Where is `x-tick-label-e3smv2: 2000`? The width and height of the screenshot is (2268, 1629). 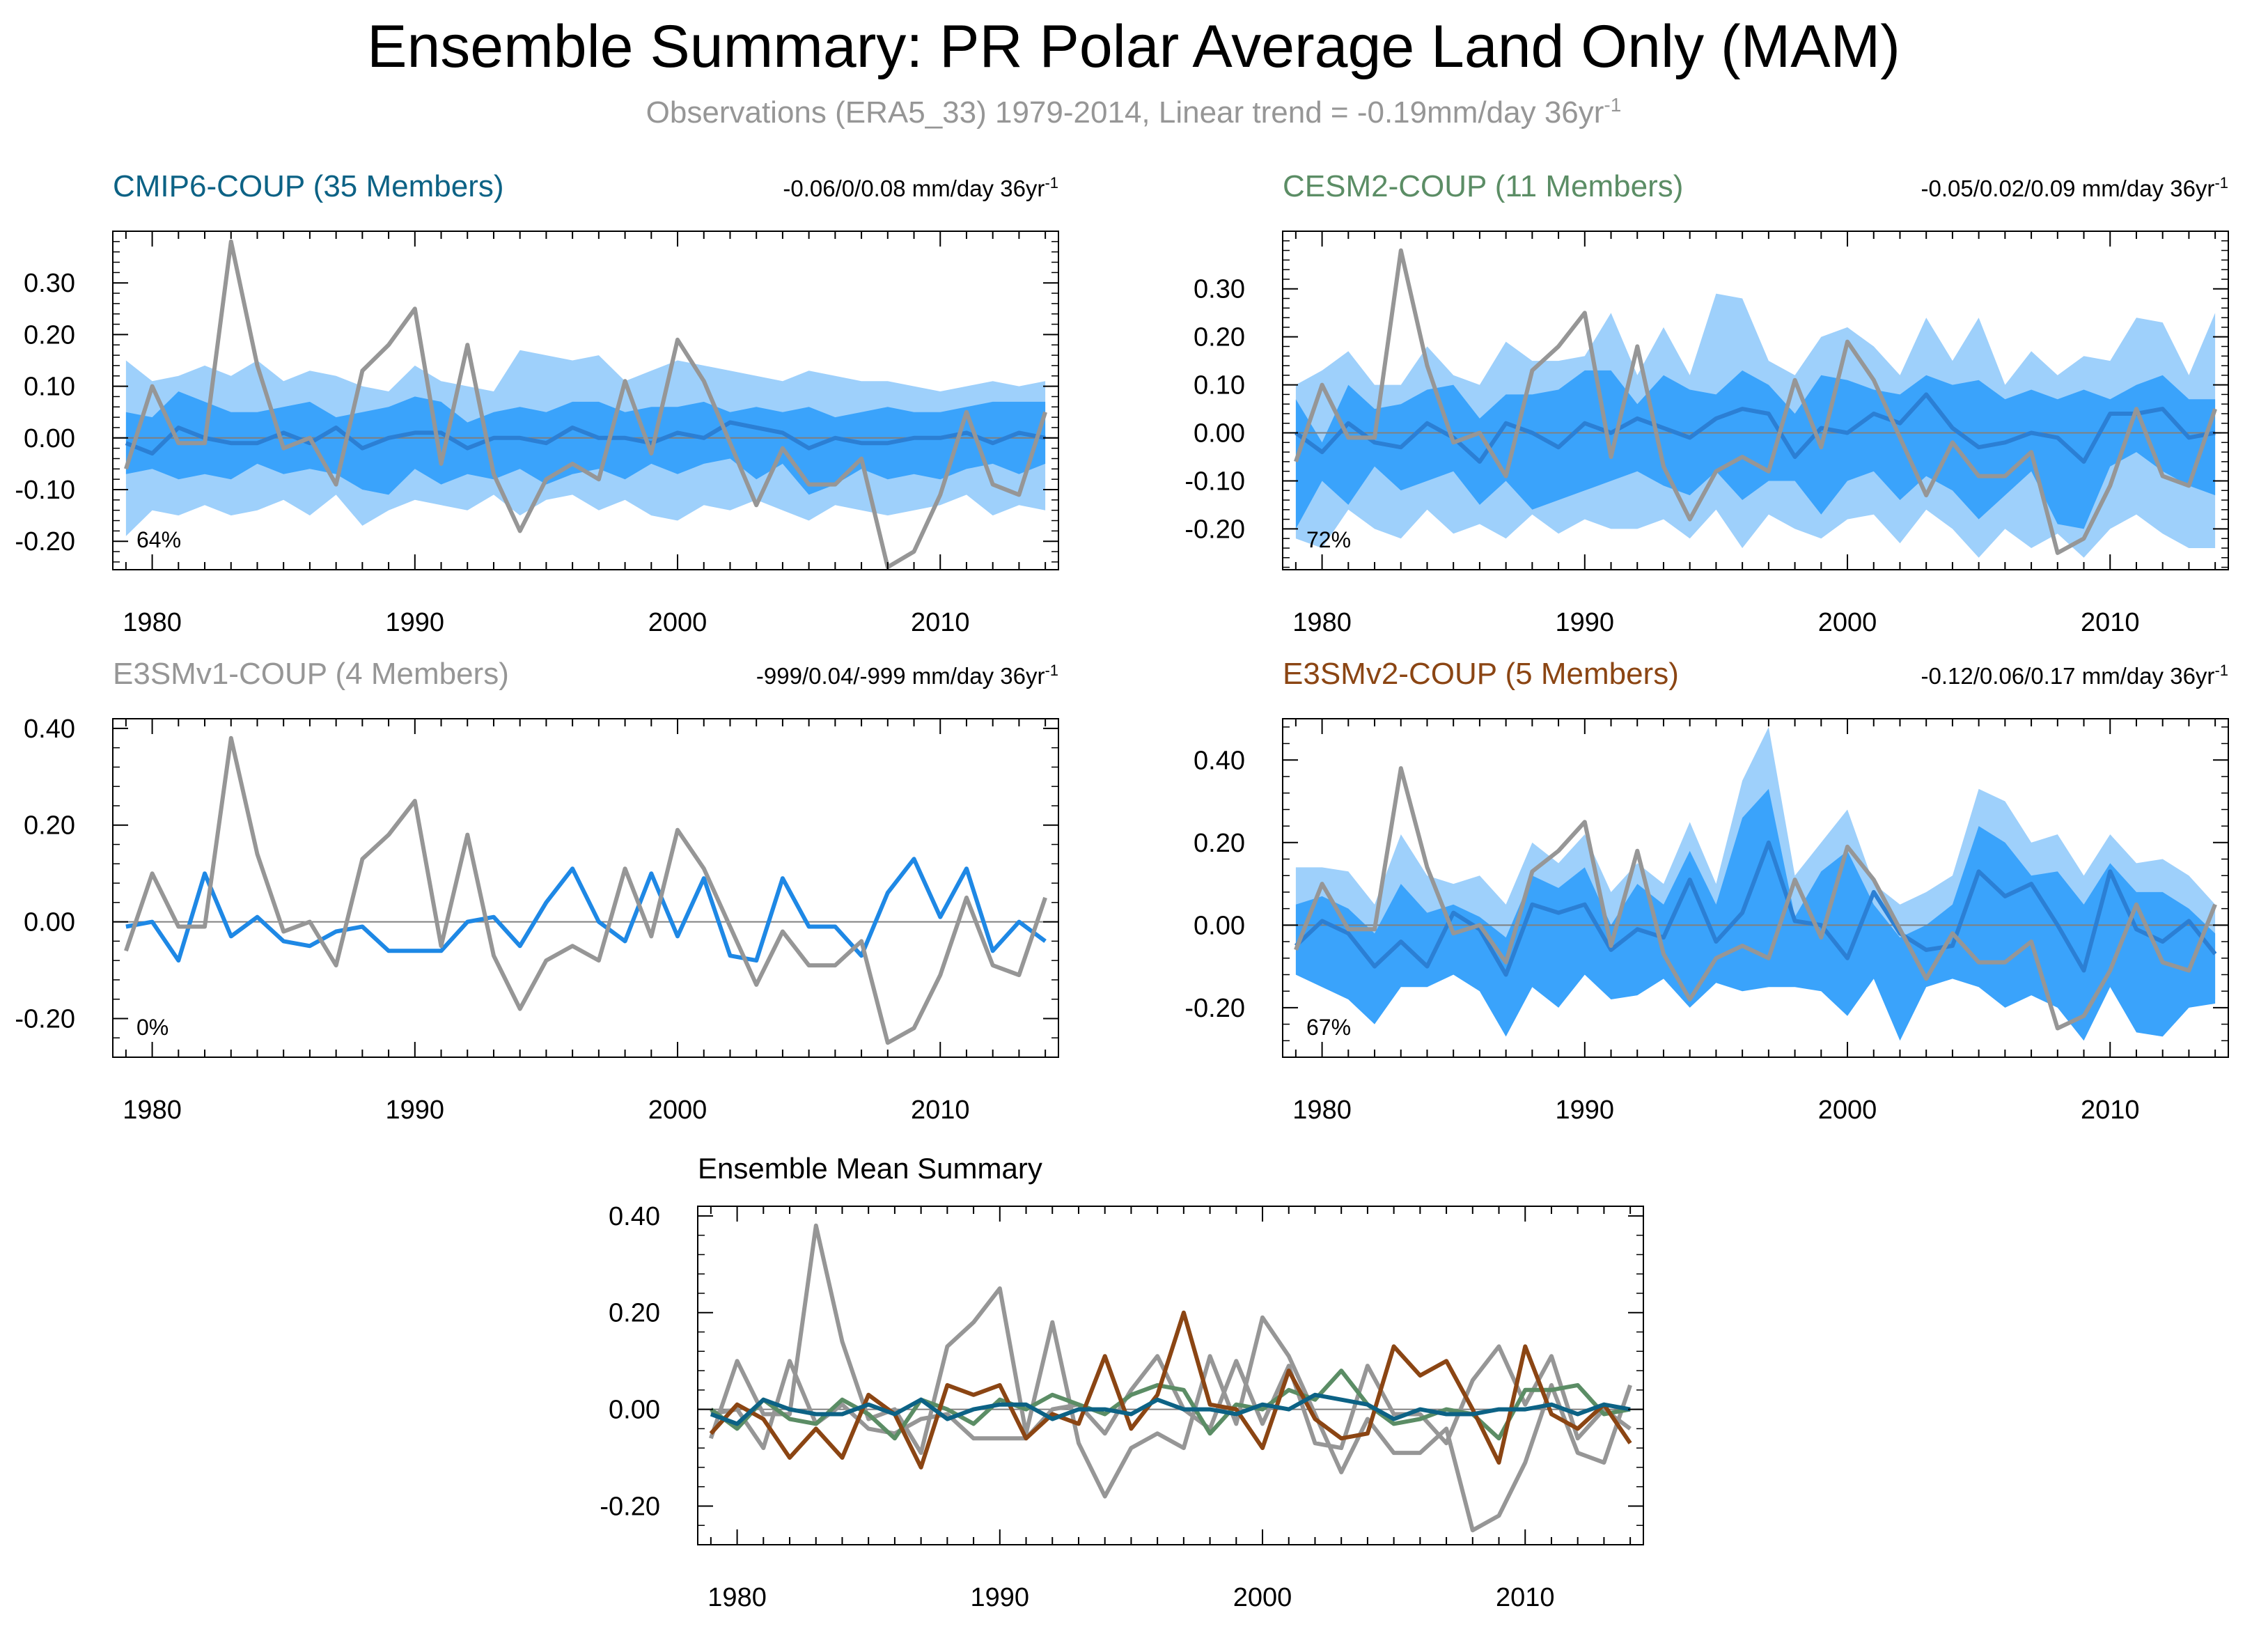 x-tick-label-e3smv2: 2000 is located at coordinates (1847, 1110).